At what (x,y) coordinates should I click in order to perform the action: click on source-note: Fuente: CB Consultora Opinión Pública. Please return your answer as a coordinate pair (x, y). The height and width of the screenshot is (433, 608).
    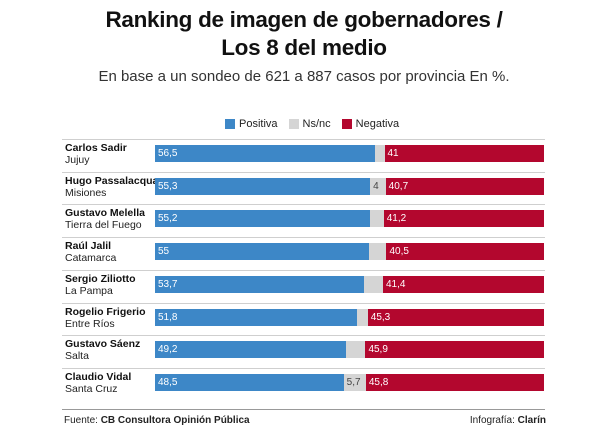
    Looking at the image, I should click on (157, 420).